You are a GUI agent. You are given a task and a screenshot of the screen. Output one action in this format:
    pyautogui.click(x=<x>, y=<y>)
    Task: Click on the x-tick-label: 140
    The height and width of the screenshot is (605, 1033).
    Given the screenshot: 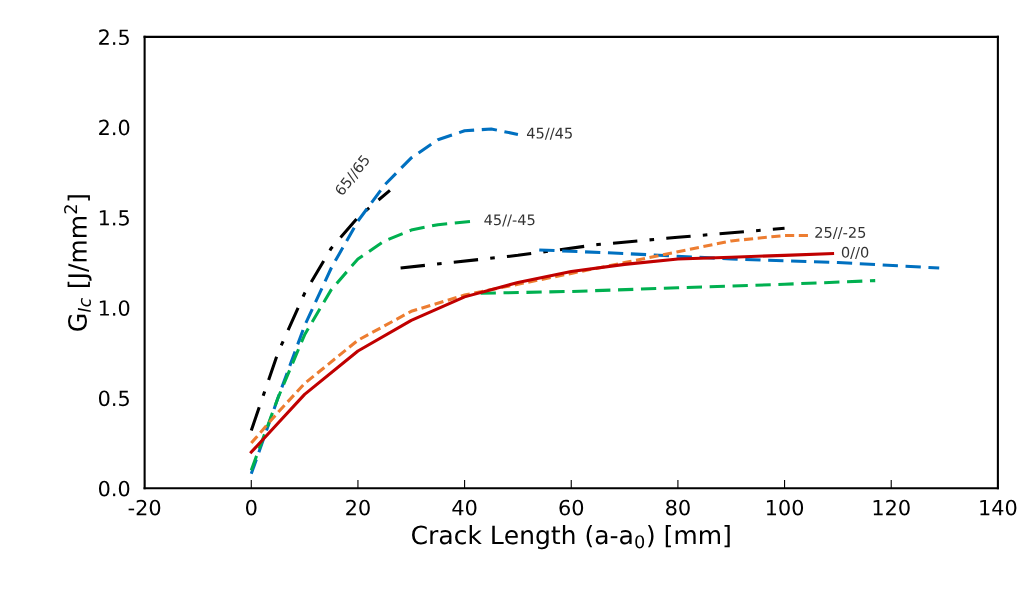 What is the action you would take?
    pyautogui.click(x=998, y=507)
    